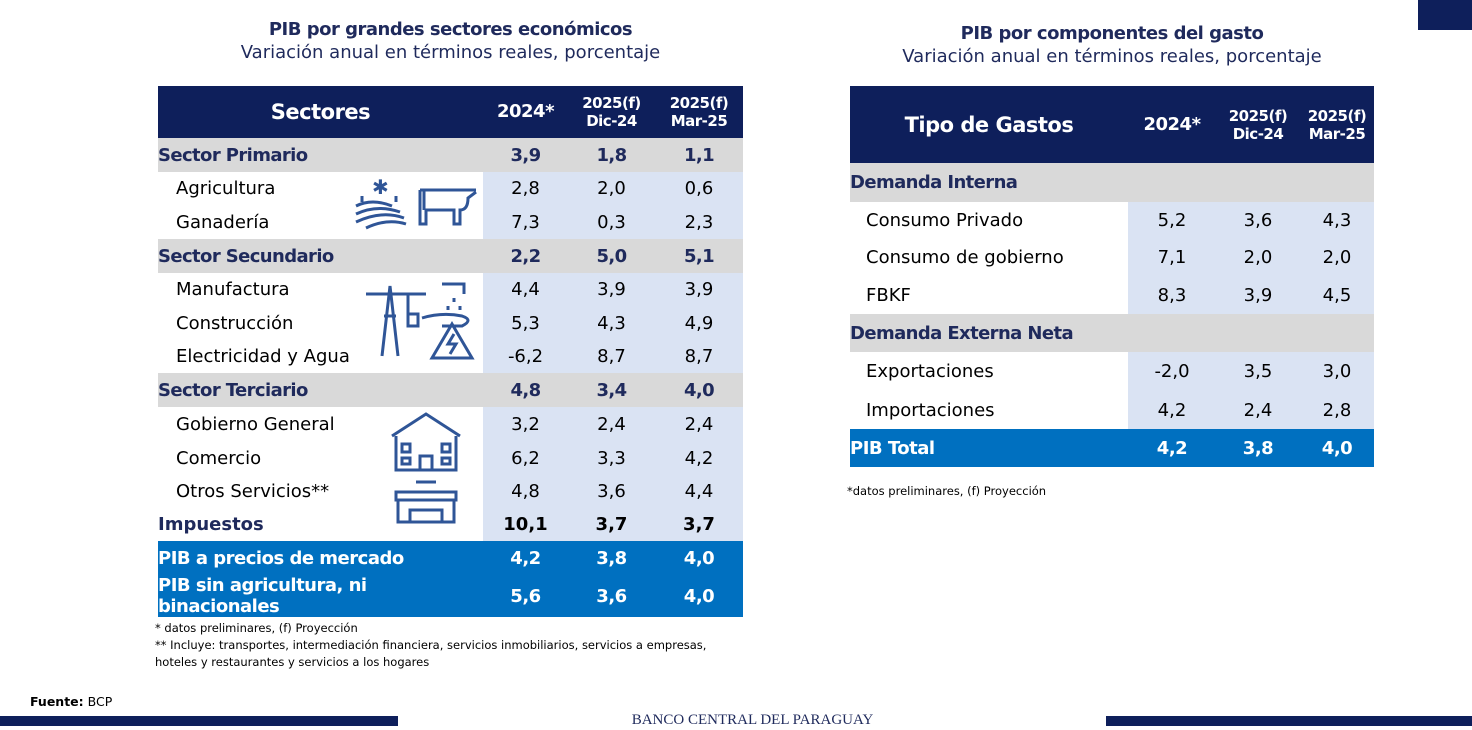  I want to click on row-label: PIB Total, so click(989, 448).